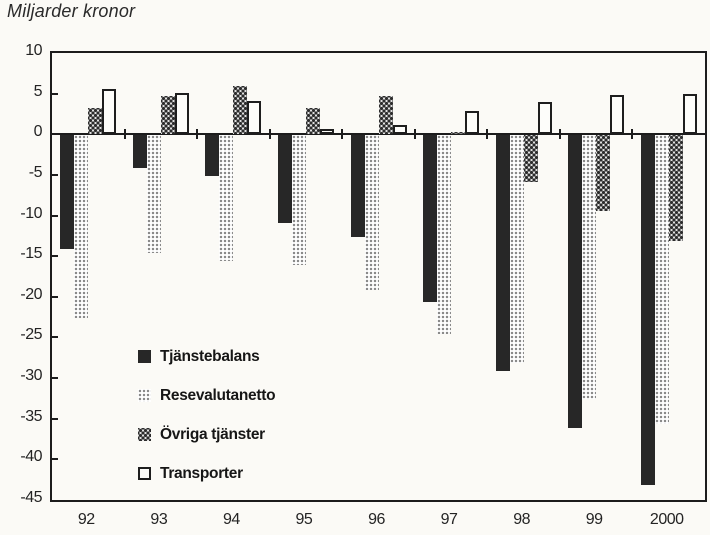  What do you see at coordinates (31, 254) in the screenshot?
I see `y-axis-label: -15` at bounding box center [31, 254].